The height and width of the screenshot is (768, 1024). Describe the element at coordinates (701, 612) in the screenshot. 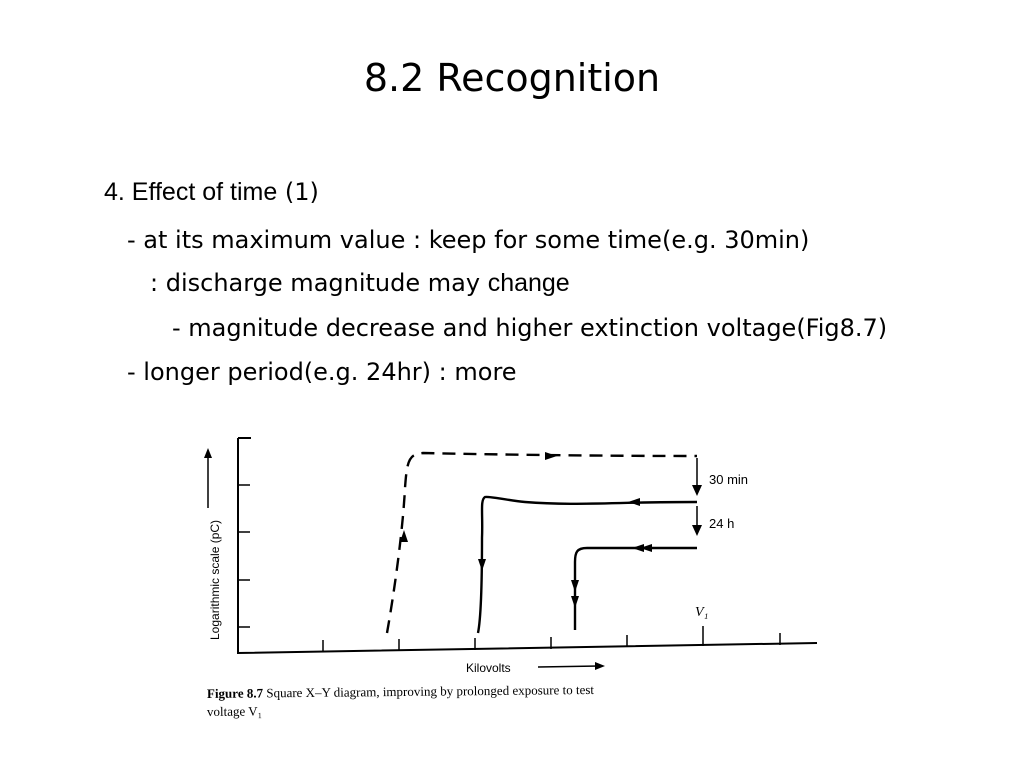

I see `v1-marker: V₁` at that location.